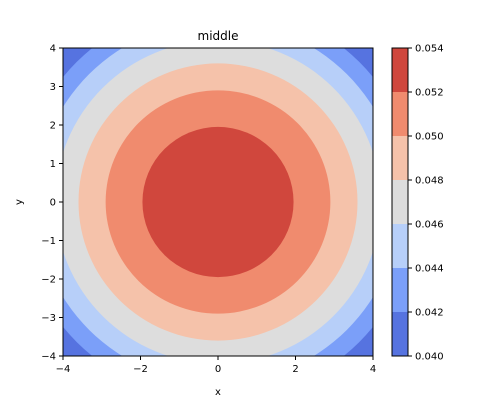 Image resolution: width=500 pixels, height=400 pixels. What do you see at coordinates (218, 392) in the screenshot?
I see `x-axis-label: x` at bounding box center [218, 392].